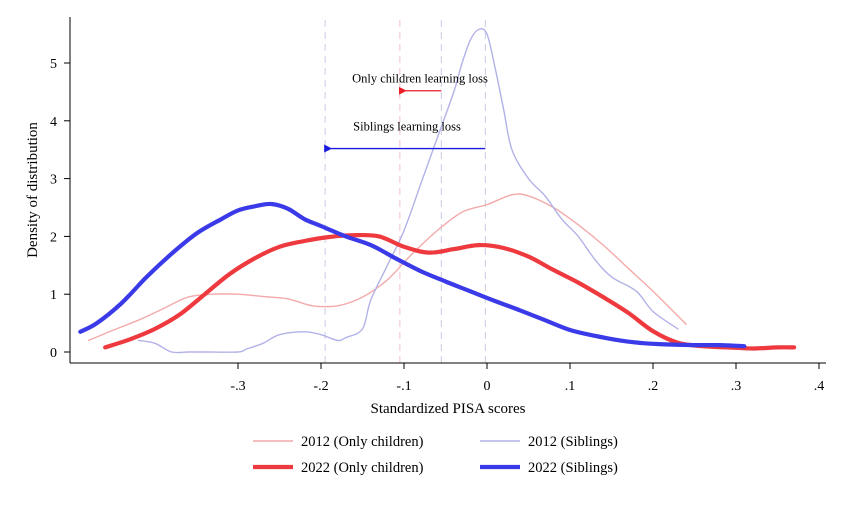 Image resolution: width=845 pixels, height=507 pixels. What do you see at coordinates (60, 209) in the screenshot?
I see `y-ticks: 0 1 2 3 4 5` at bounding box center [60, 209].